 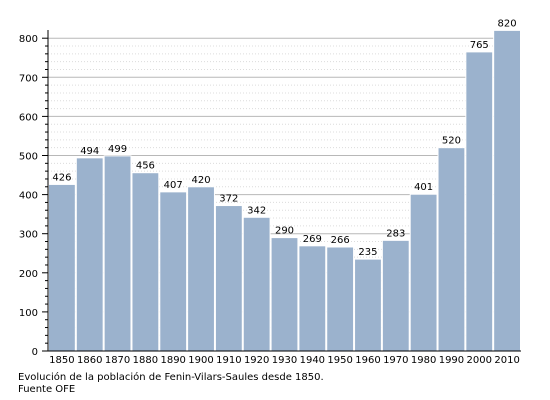 What do you see at coordinates (28, 117) in the screenshot?
I see `y-tick-label: 600` at bounding box center [28, 117].